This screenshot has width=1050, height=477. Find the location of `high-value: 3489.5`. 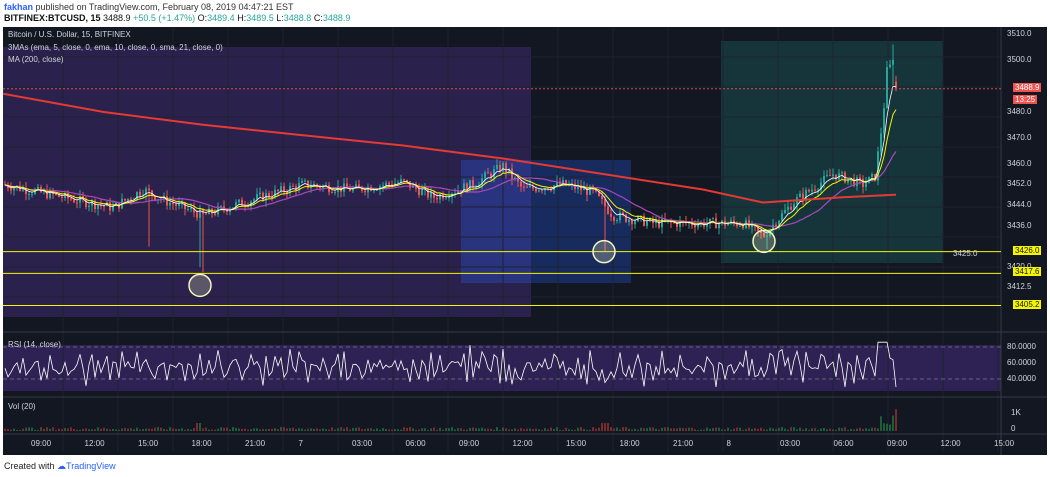

high-value: 3489.5 is located at coordinates (260, 18).